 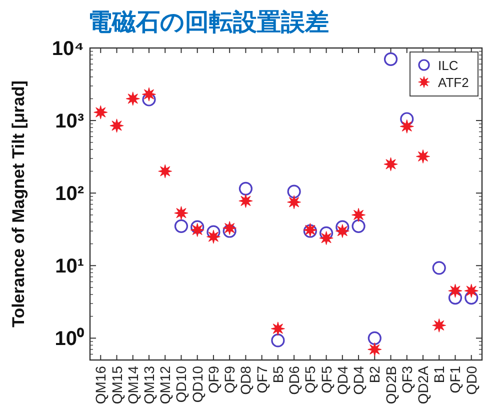 I want to click on ytick-label: 10⁰, so click(x=69, y=339).